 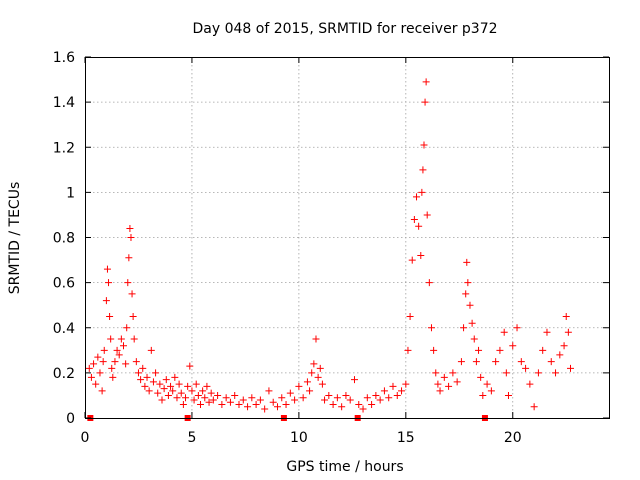 What do you see at coordinates (85, 438) in the screenshot?
I see `x-tick-label: 0` at bounding box center [85, 438].